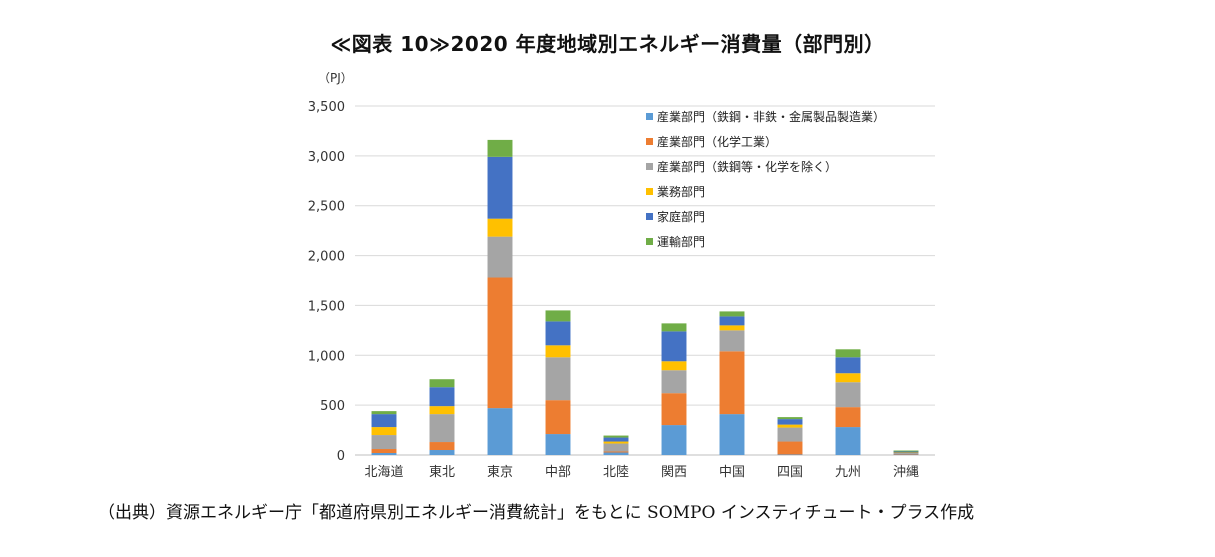 This screenshot has width=1215, height=557. Describe the element at coordinates (383, 472) in the screenshot. I see `x-tick-label: 北海道` at that location.